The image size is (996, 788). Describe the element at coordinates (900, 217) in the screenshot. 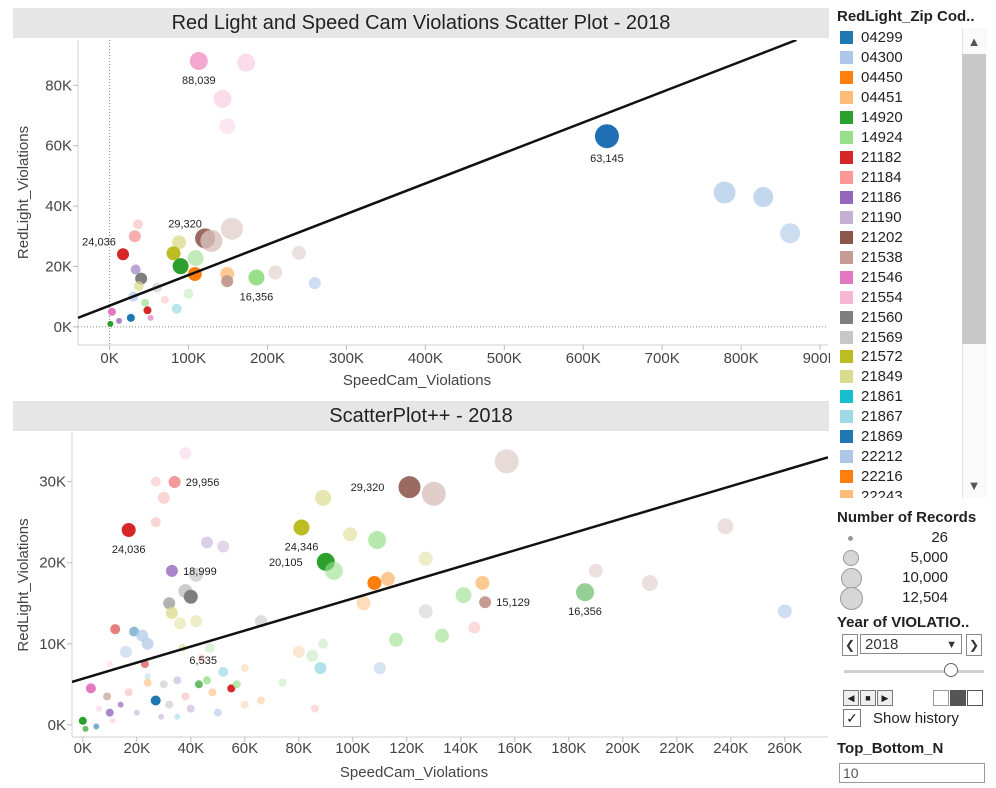

I see `zip-legend-item: 21190` at that location.